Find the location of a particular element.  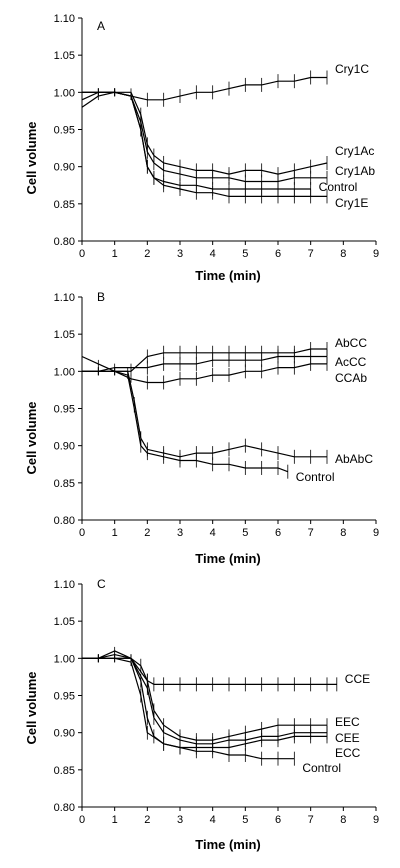

panel-a-series-cry1ac-line is located at coordinates (205, 133).